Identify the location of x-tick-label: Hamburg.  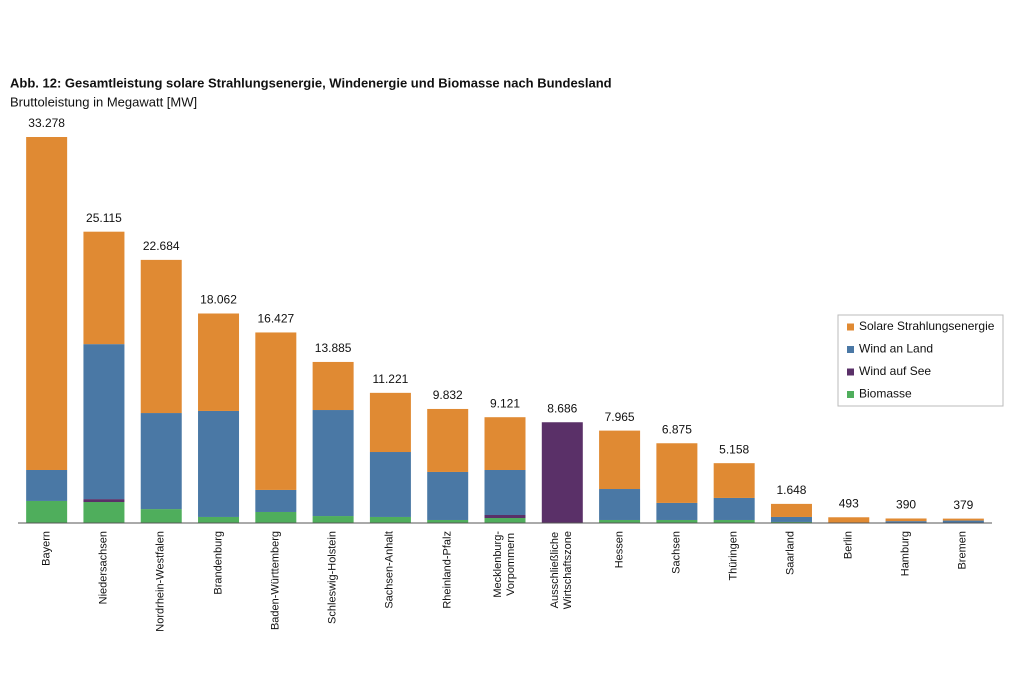
(905, 554).